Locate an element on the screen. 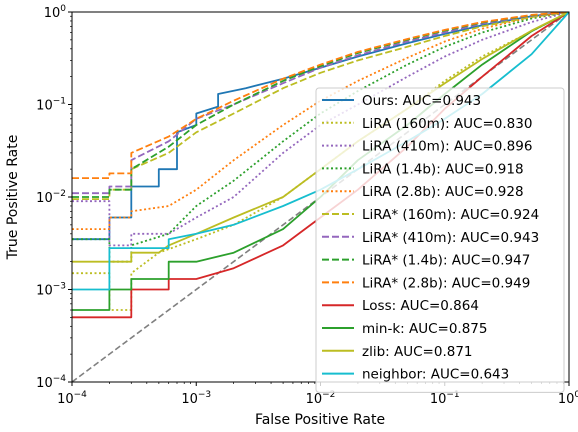  legend-label-2: LiRA (410m): AUC=0.896 is located at coordinates (447, 147).